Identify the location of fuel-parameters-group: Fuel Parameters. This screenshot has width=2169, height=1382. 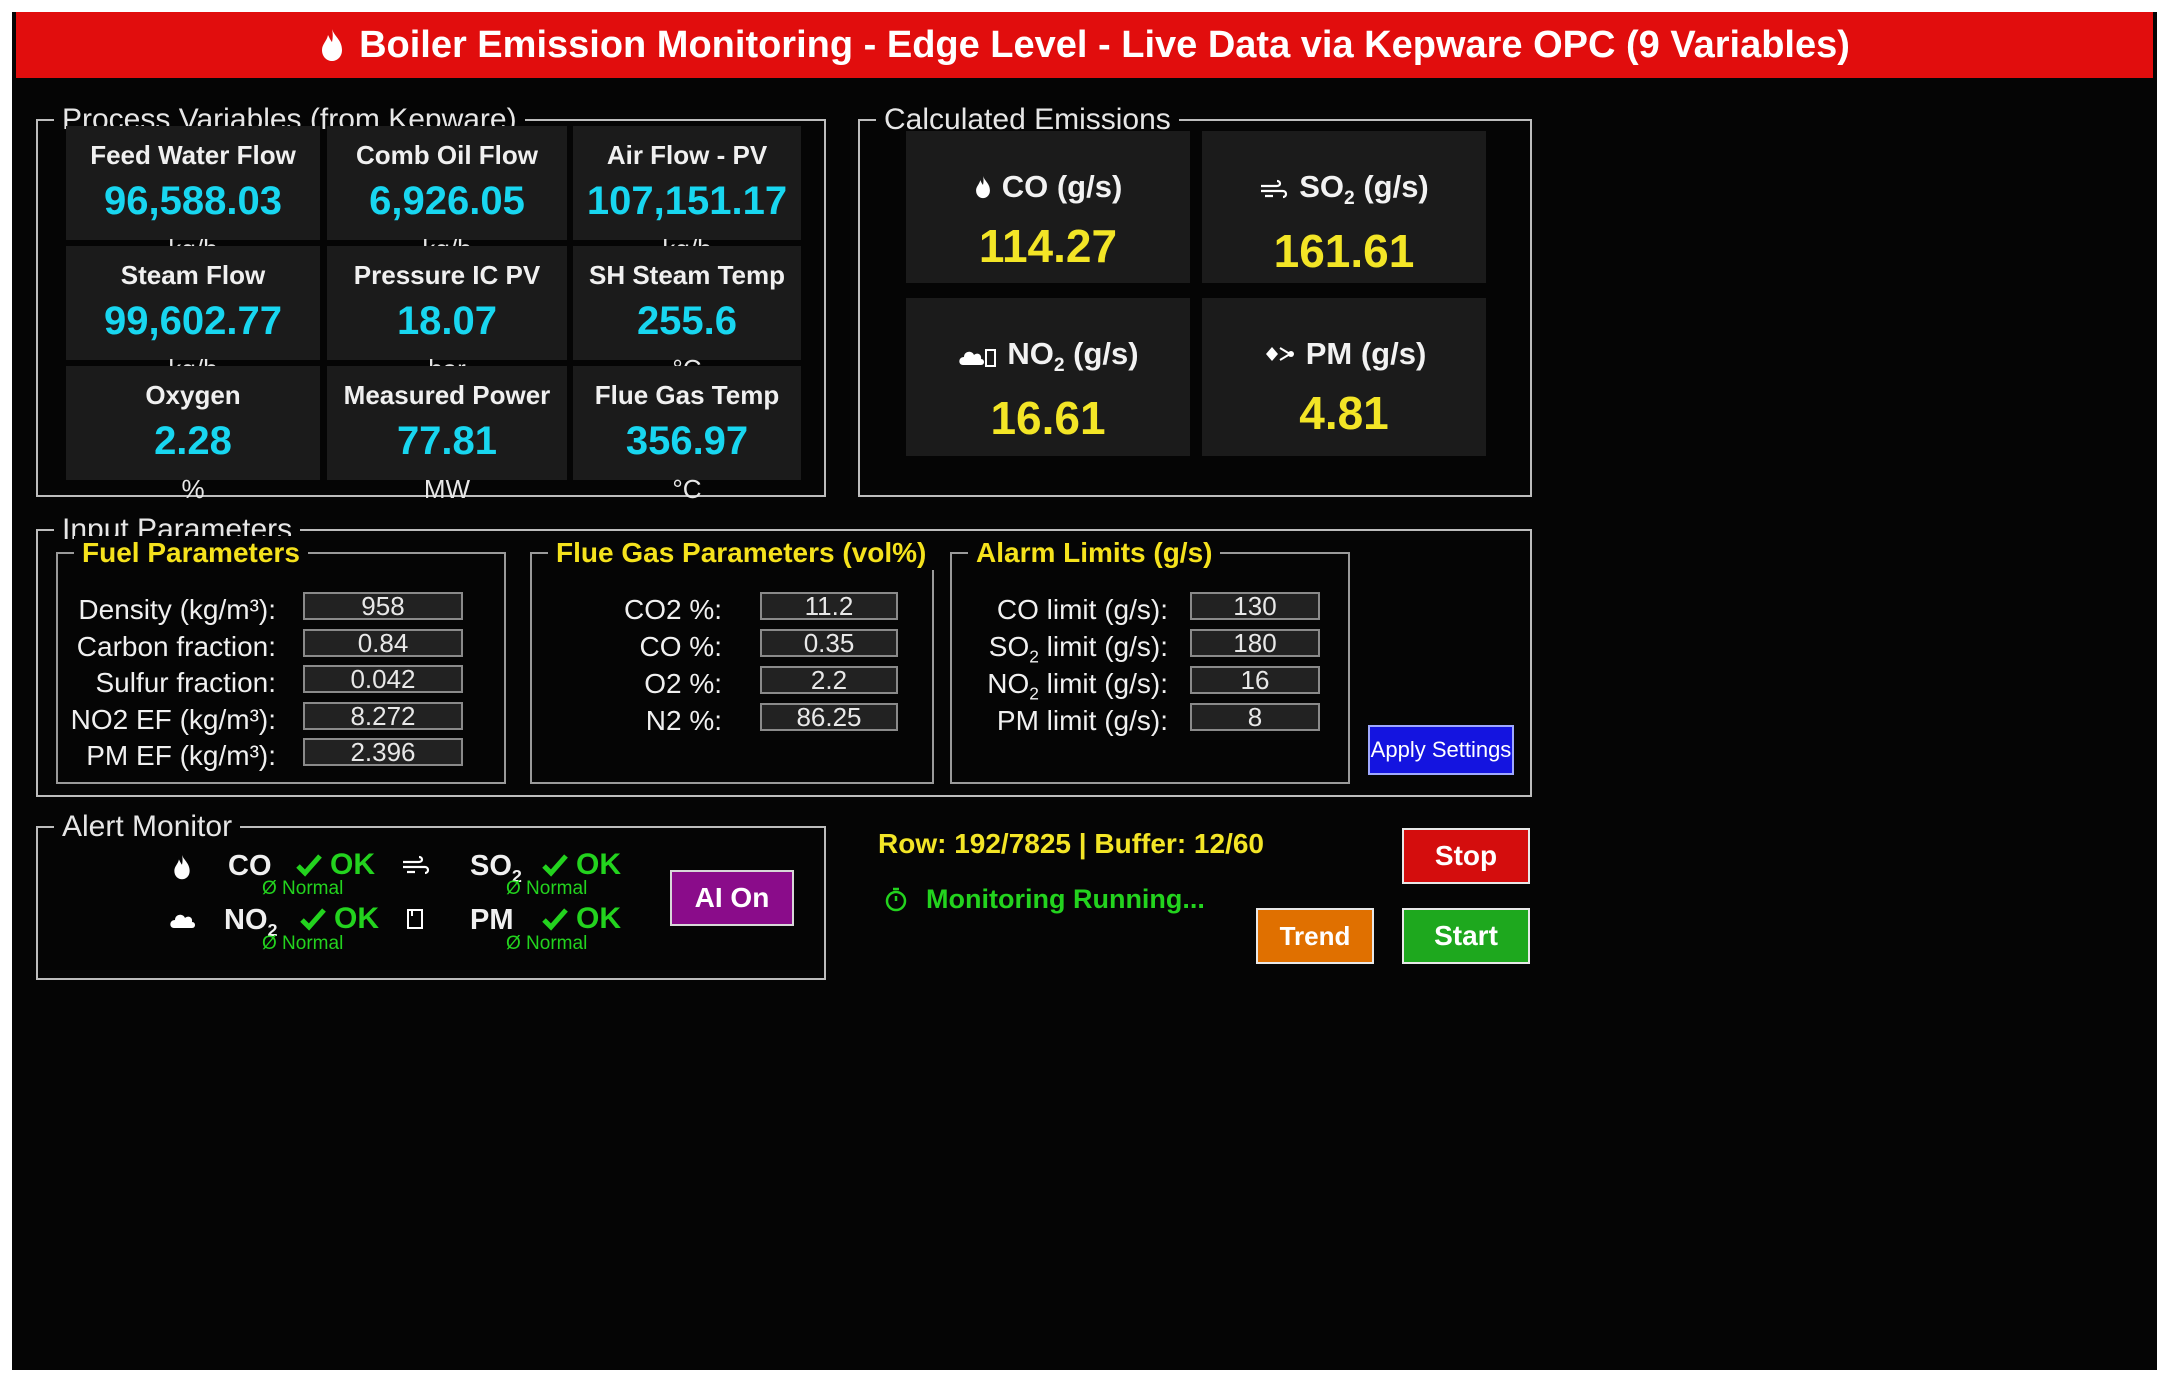
(281, 660).